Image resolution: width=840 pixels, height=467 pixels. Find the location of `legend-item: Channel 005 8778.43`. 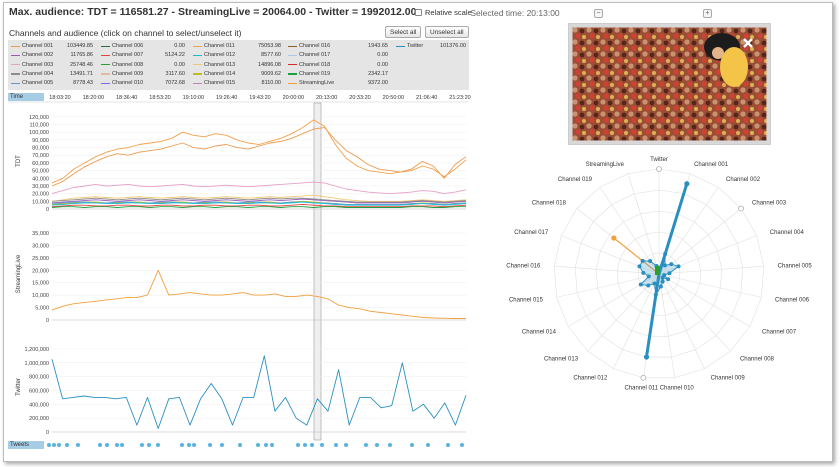

legend-item: Channel 005 8778.43 is located at coordinates (52, 83).